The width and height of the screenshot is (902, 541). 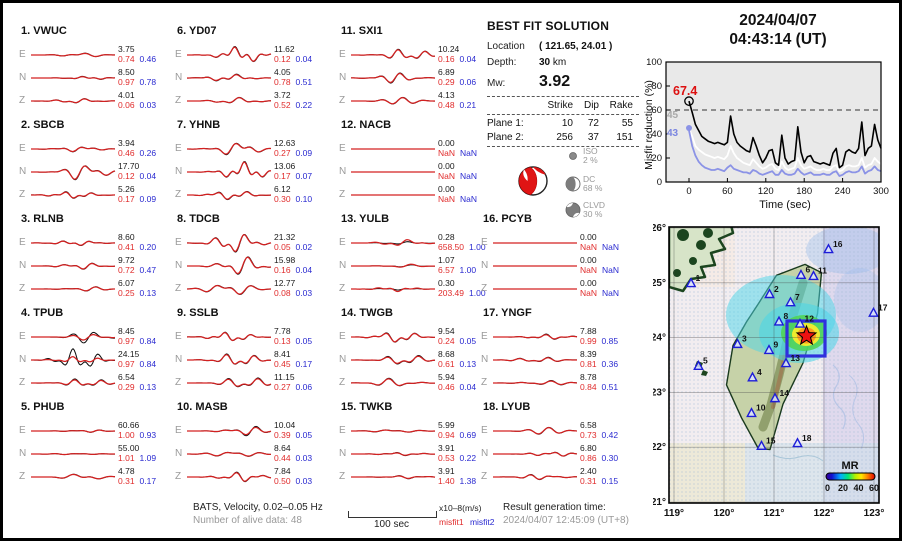 I want to click on peak-amplitude: 7.88, so click(x=588, y=331).